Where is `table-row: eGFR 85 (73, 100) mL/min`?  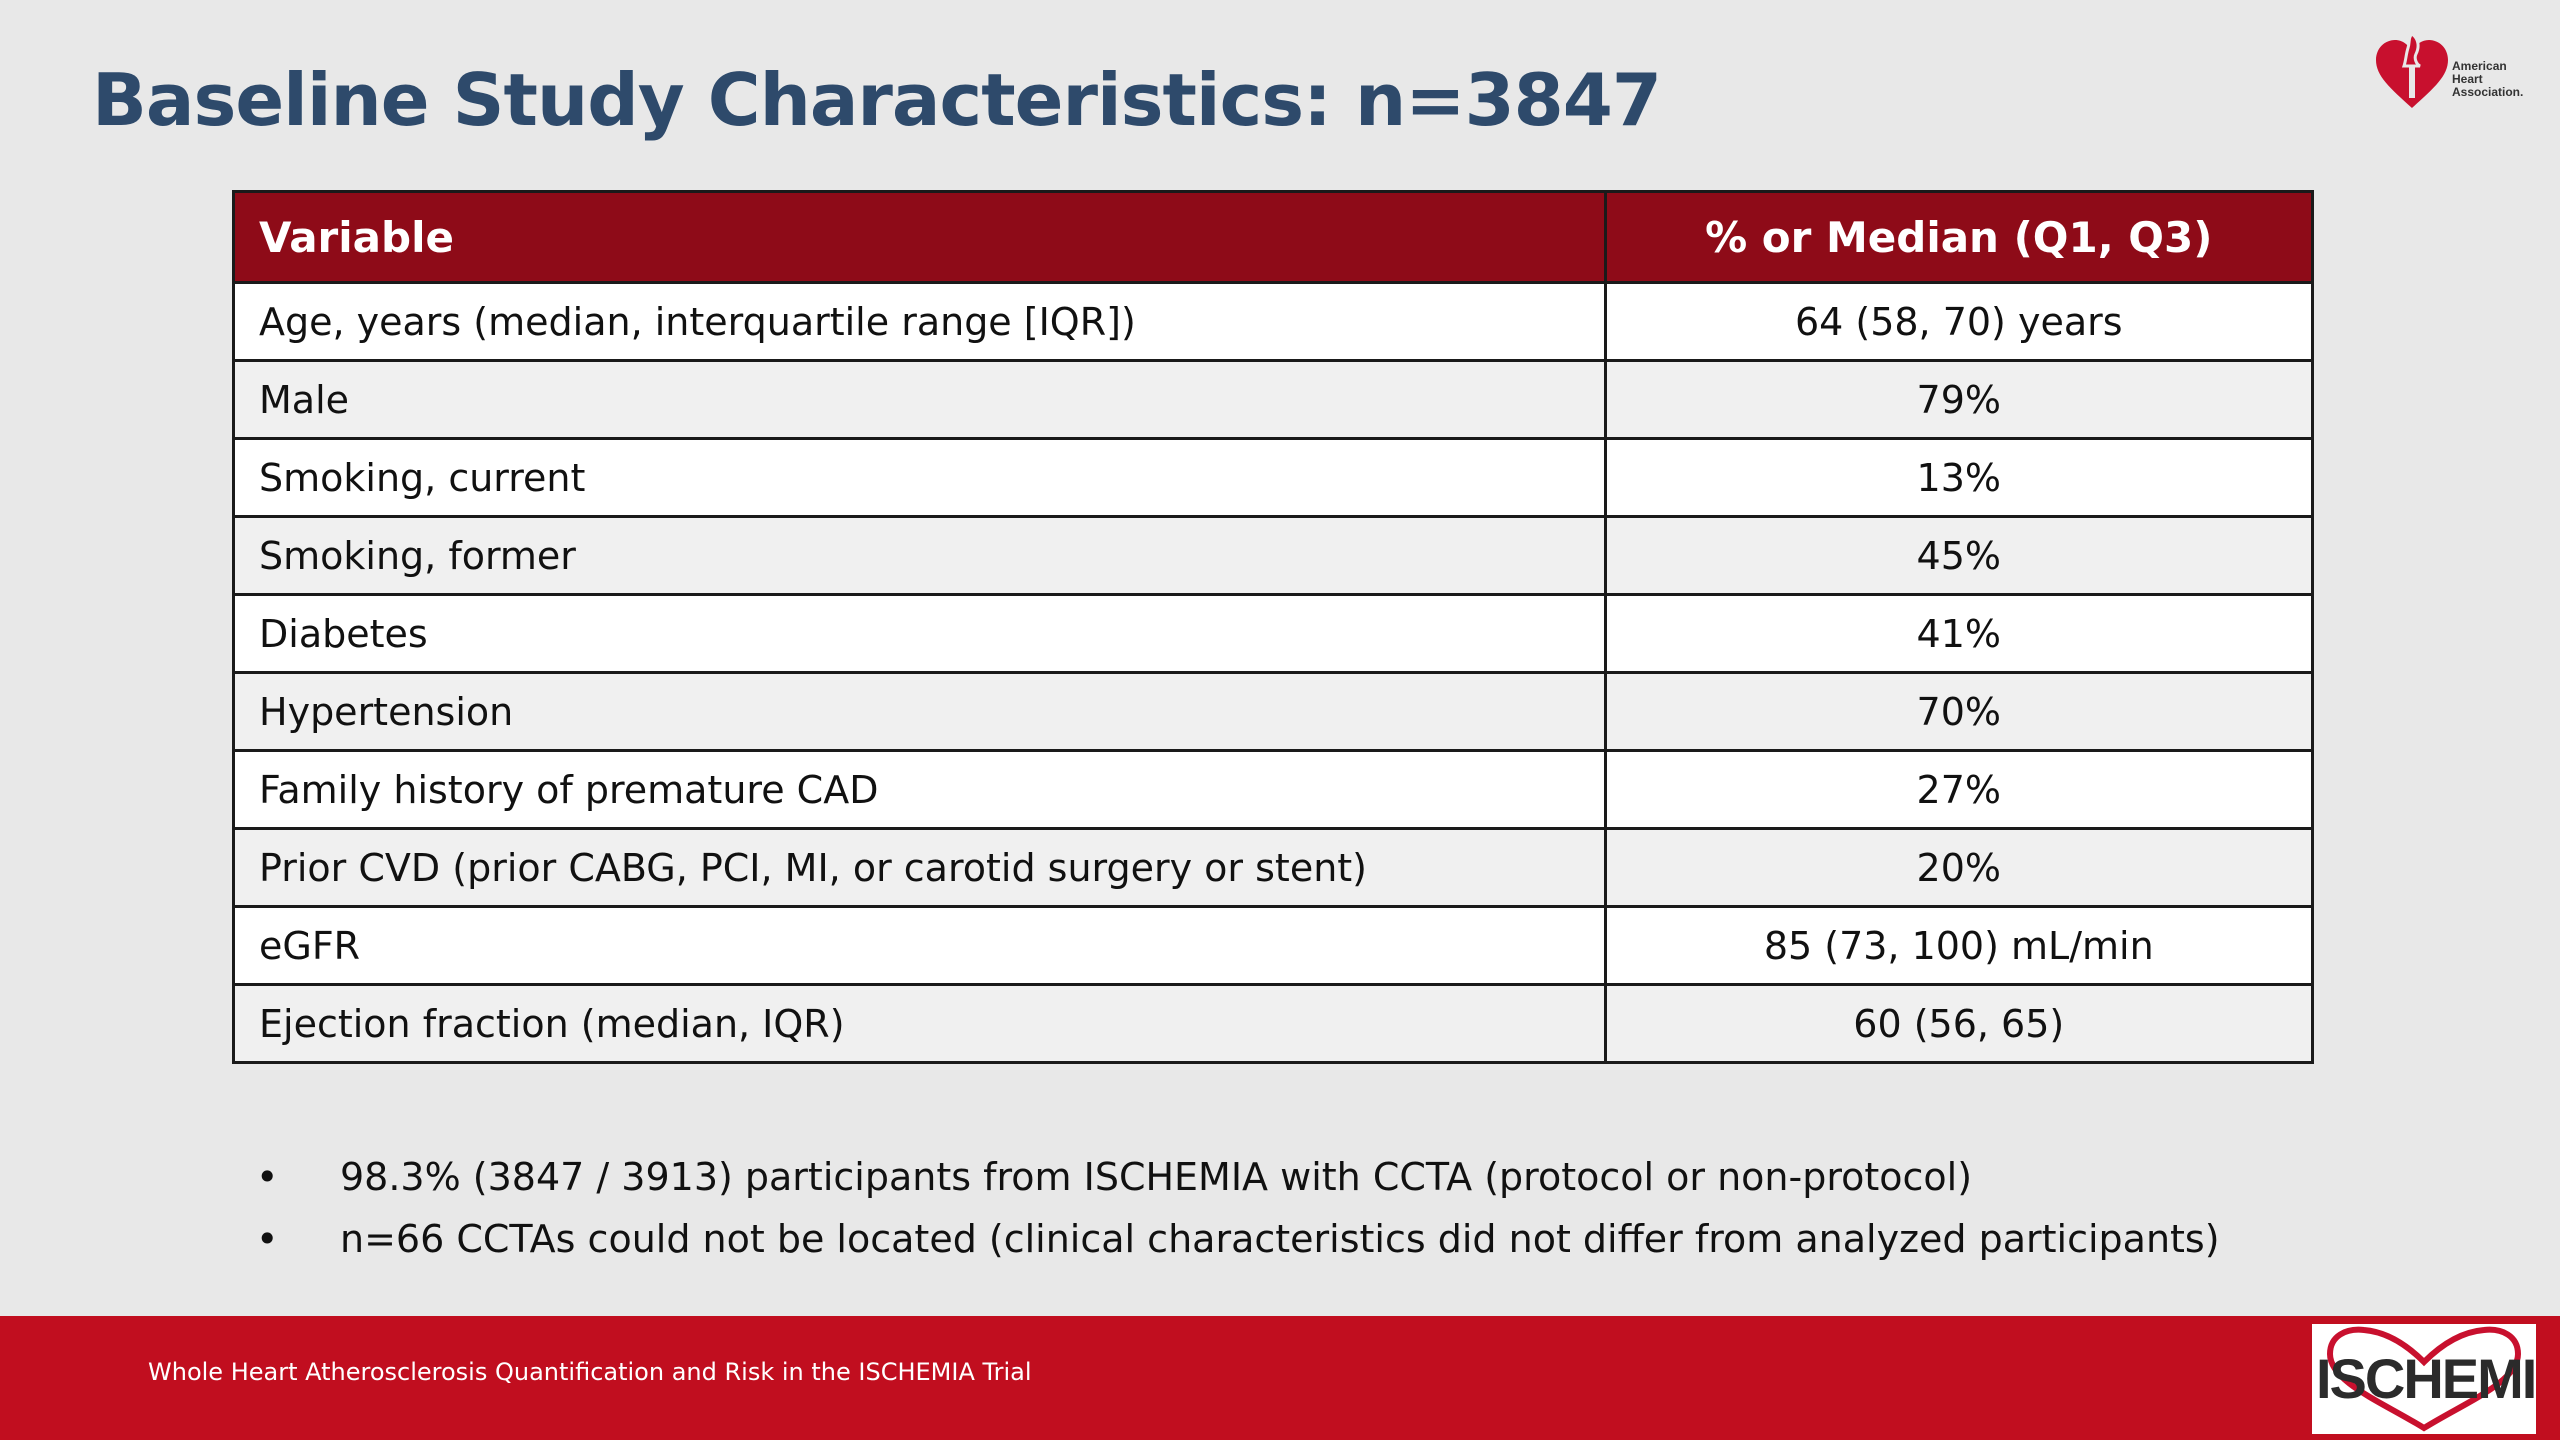 table-row: eGFR 85 (73, 100) mL/min is located at coordinates (1273, 946).